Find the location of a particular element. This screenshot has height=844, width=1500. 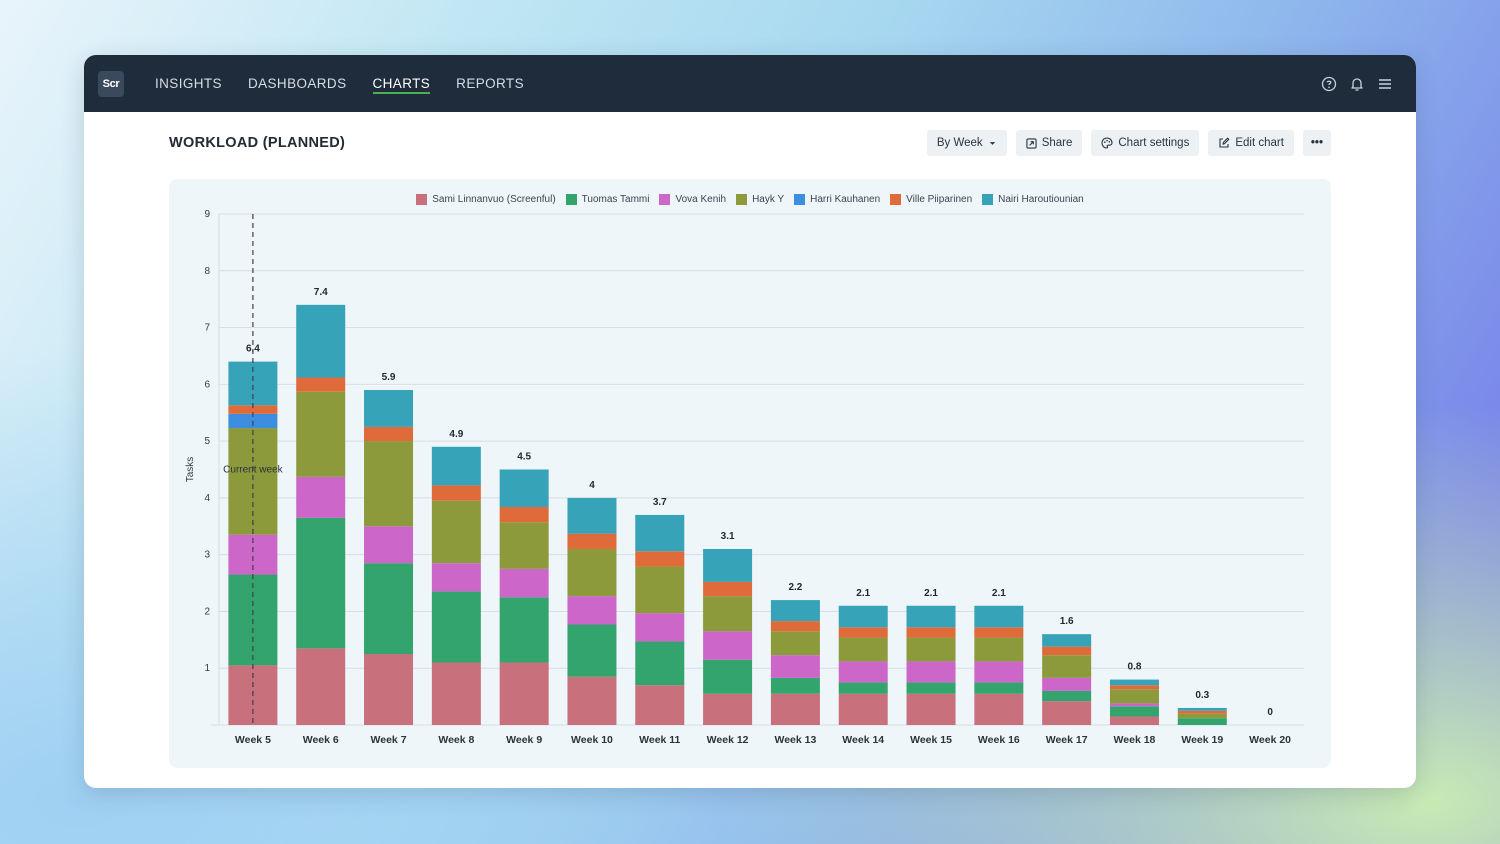

nav-charts: CHARTS is located at coordinates (401, 83).